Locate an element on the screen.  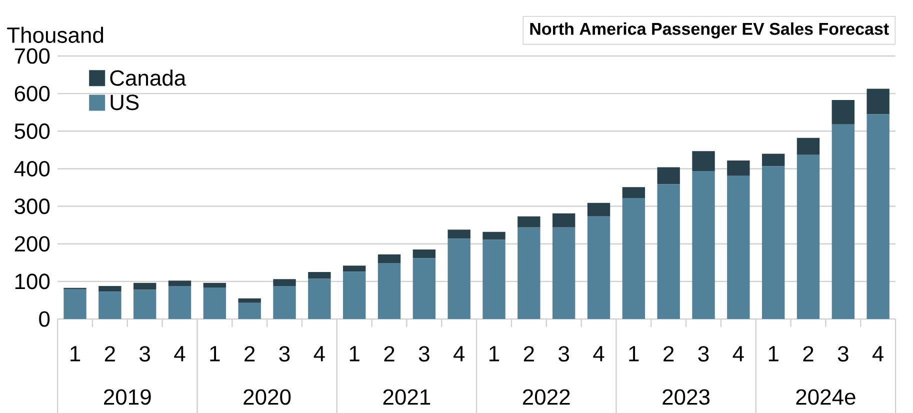
y-tick-label: 300 is located at coordinates (32, 206).